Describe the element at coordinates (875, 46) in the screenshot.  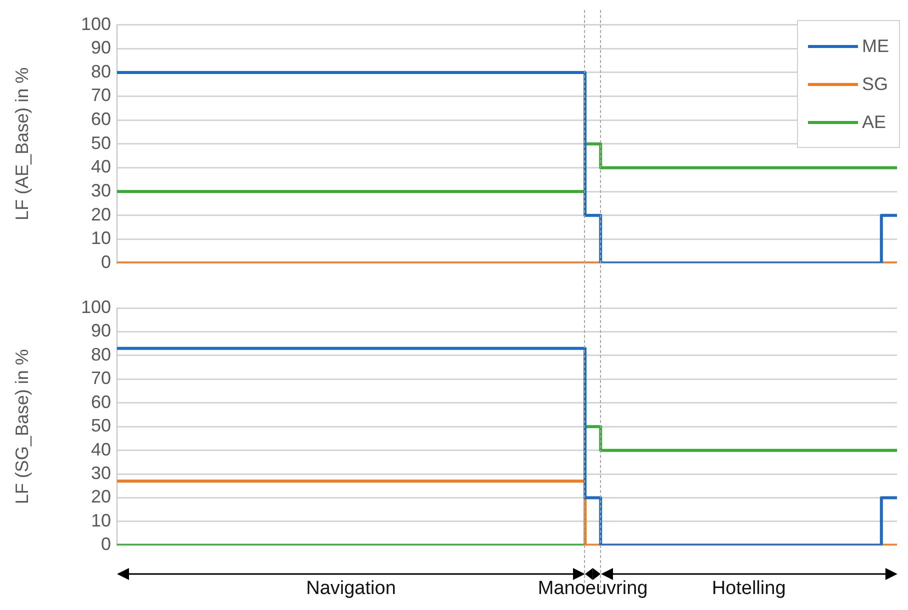
I see `legend-label: ME` at that location.